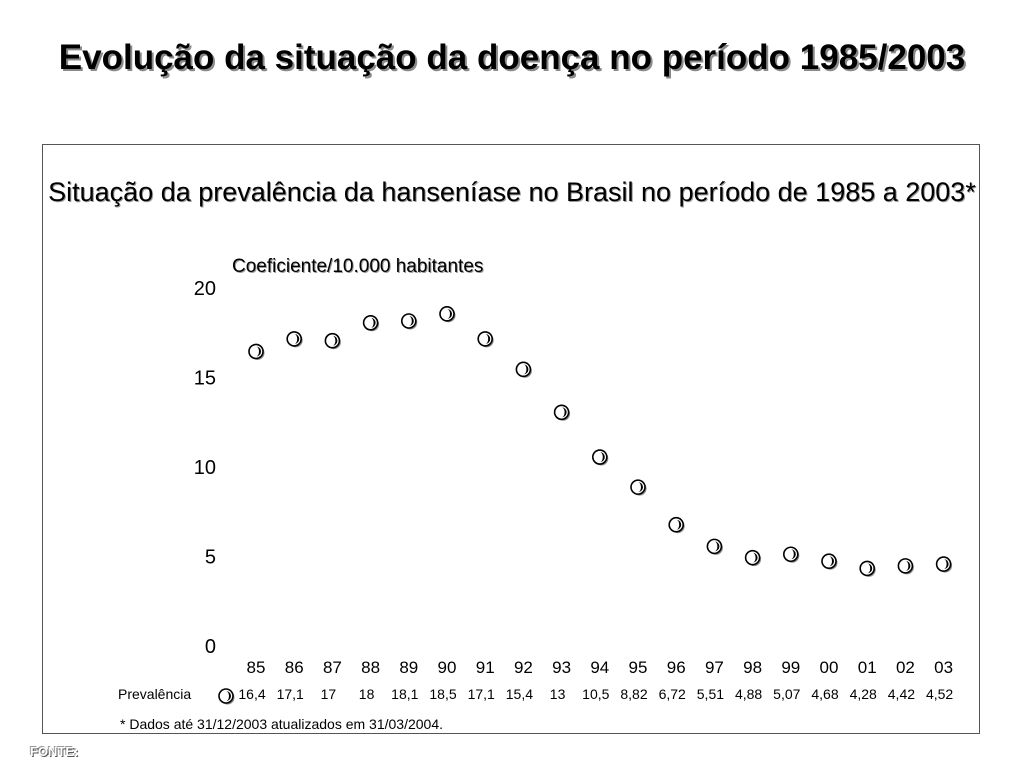  I want to click on data-table-value: 4,68, so click(824, 694).